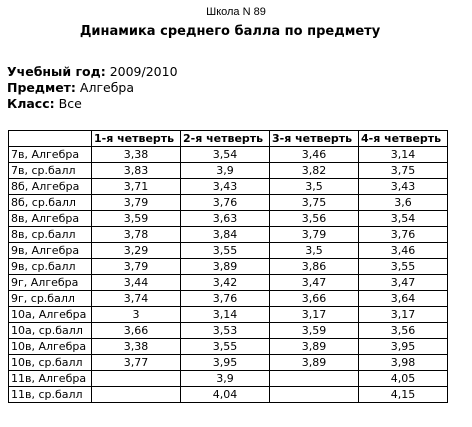 The image size is (472, 427). What do you see at coordinates (403, 298) in the screenshot?
I see `cell-quarter-4: 3,64` at bounding box center [403, 298].